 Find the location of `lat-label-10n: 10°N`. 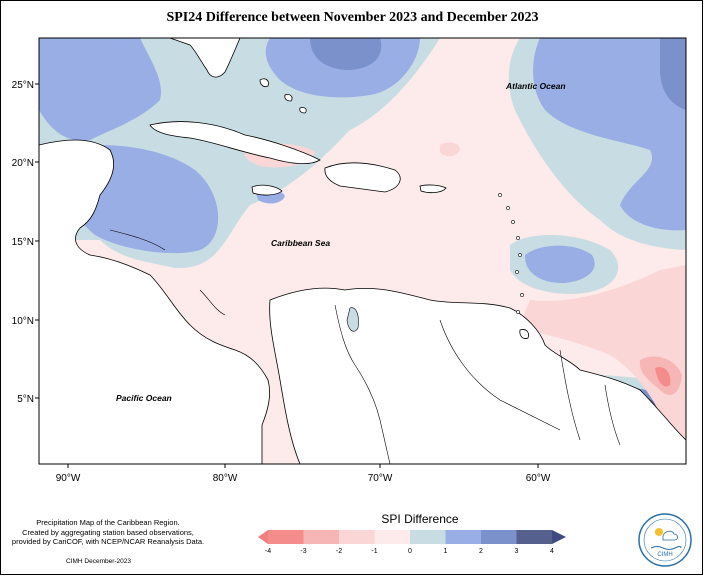

lat-label-10n: 10°N is located at coordinates (23, 321).